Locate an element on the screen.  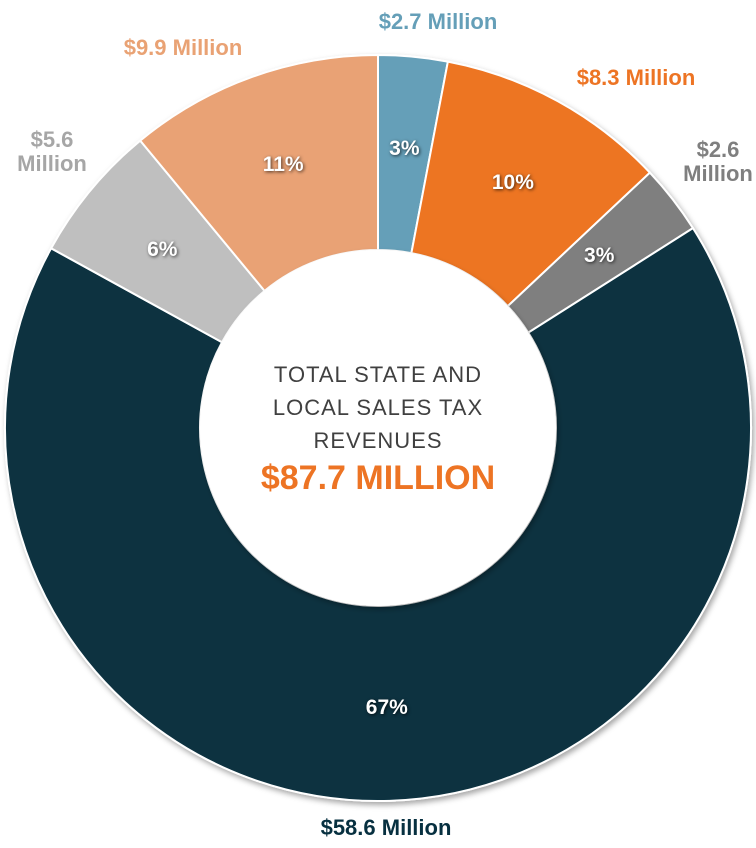
amount-label: $9.9 Million is located at coordinates (183, 47).